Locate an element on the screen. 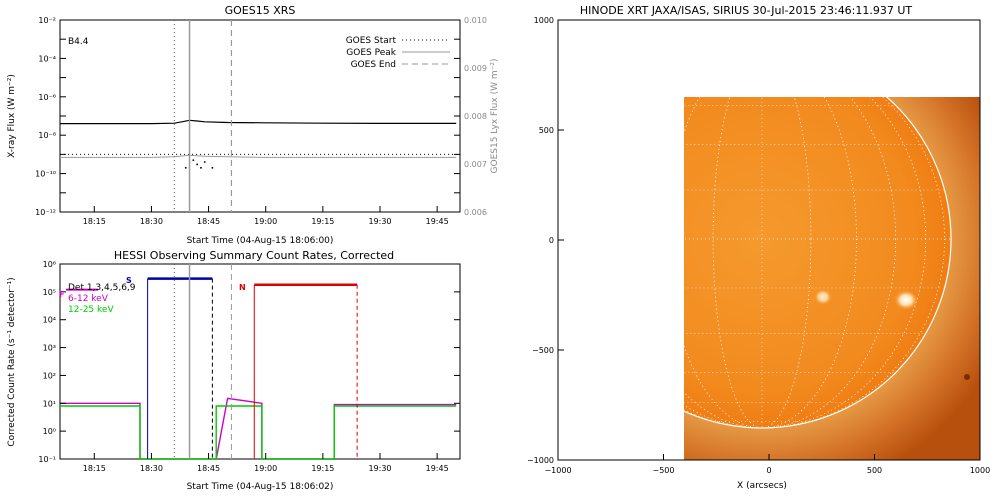 This screenshot has height=500, width=1000. goes-x-ticks: 18:15 18:30 18:45 19:00 19:15 19:30 19:45 is located at coordinates (266, 216).